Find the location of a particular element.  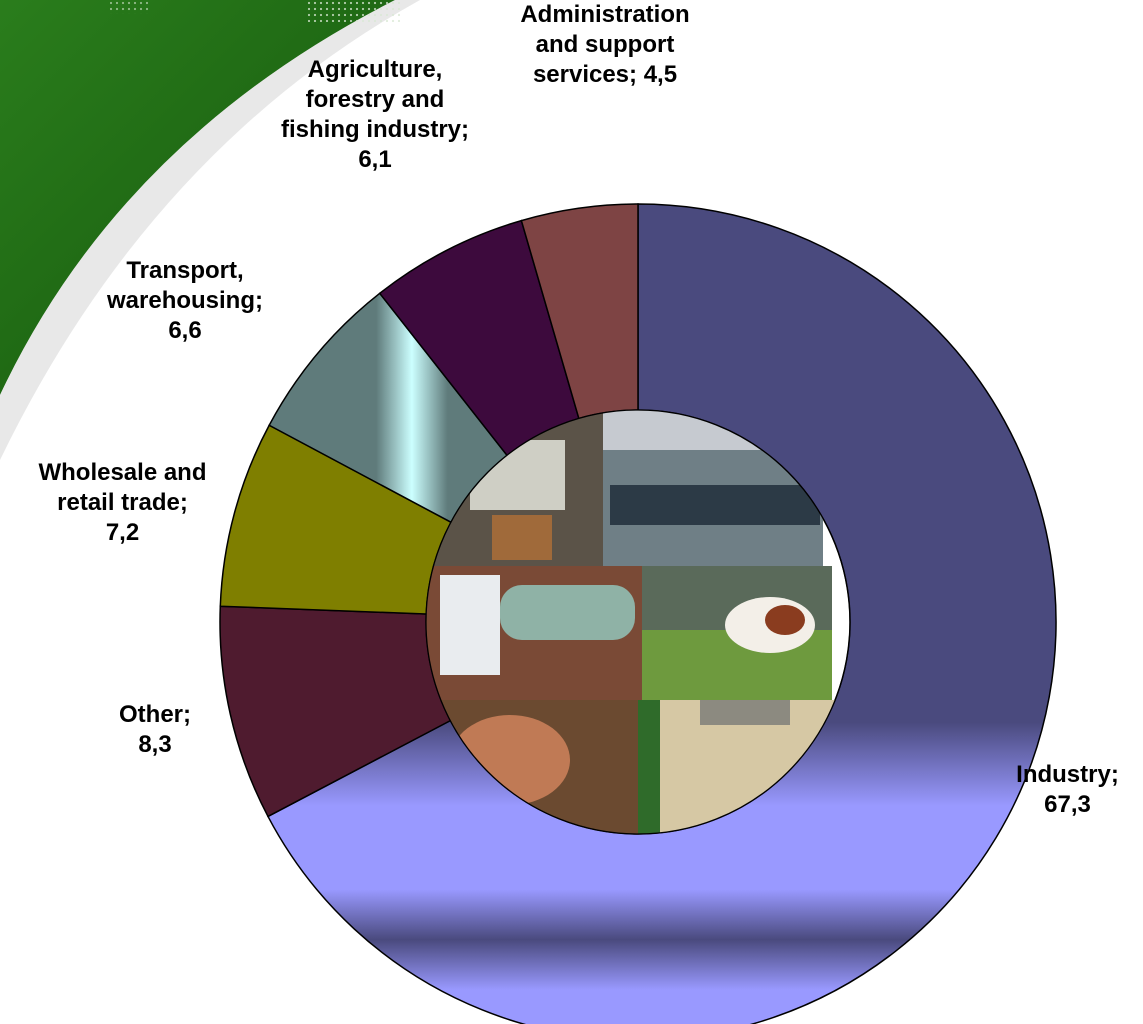

label-administration: Administration and support services; 4,5 is located at coordinates (605, 44).